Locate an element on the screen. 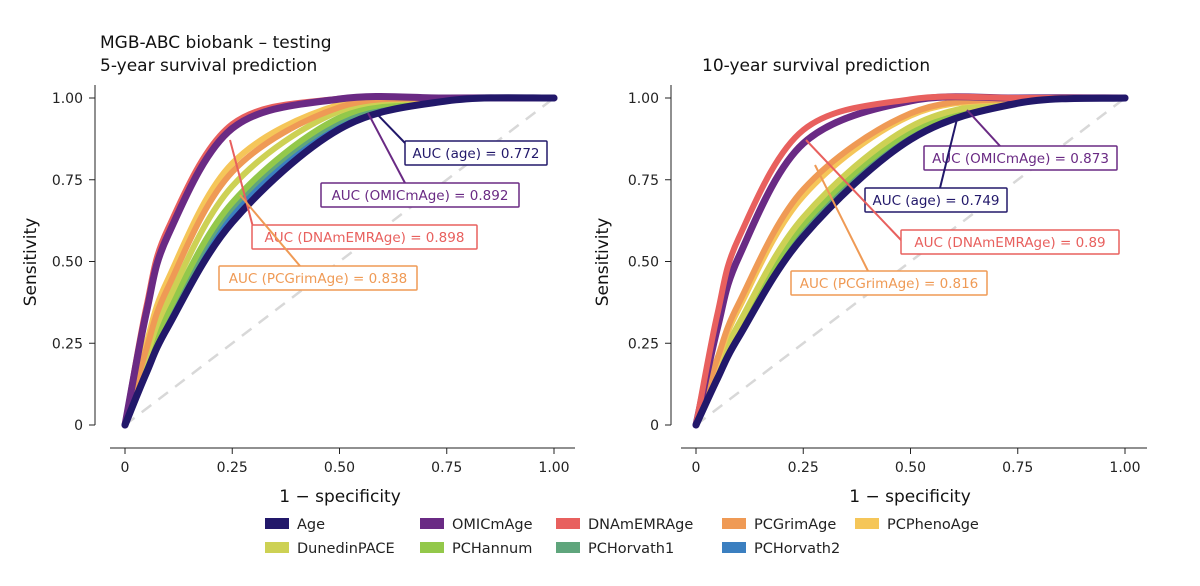 The height and width of the screenshot is (586, 1200). auc-annotation: AUC (DNAmEMRAge) = 0.898 is located at coordinates (365, 238).